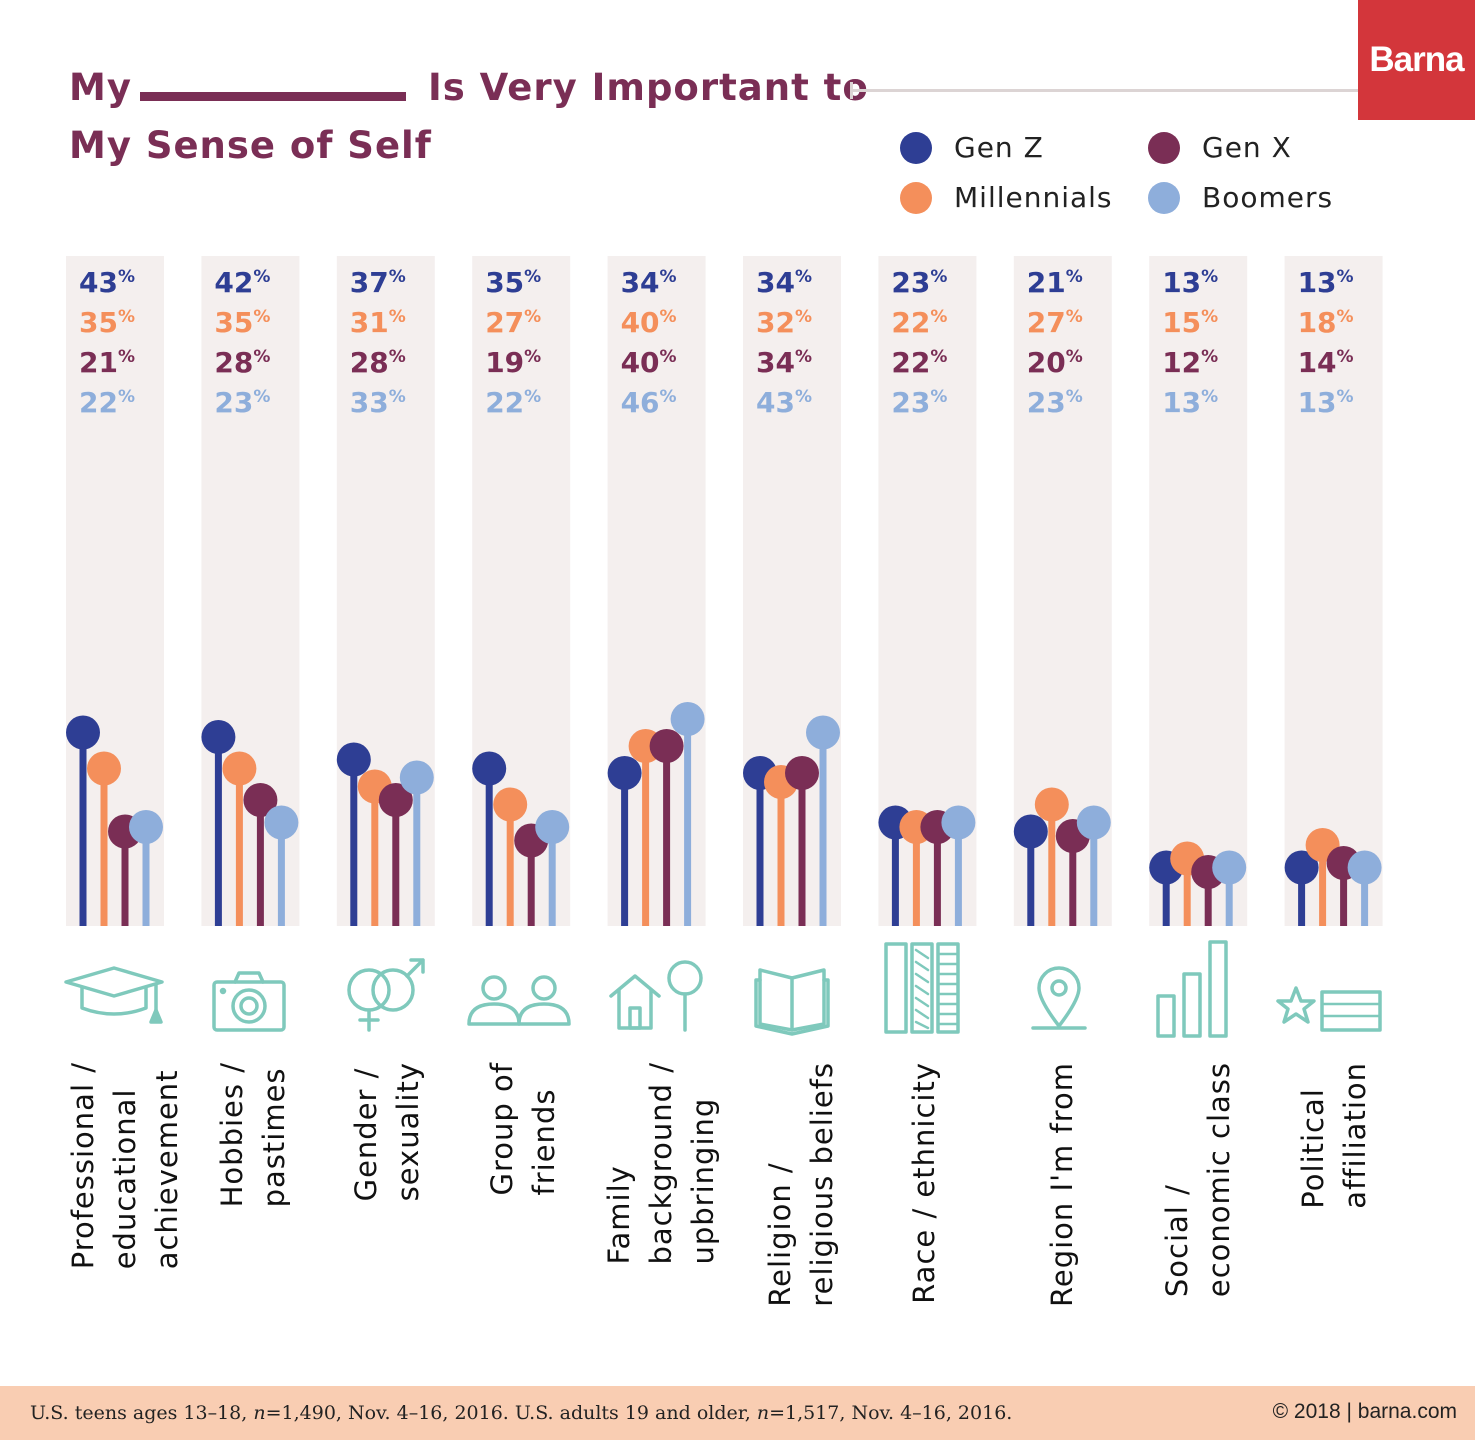 This screenshot has height=1440, width=1475. I want to click on legend-item-gen-z: Gen Z, so click(972, 147).